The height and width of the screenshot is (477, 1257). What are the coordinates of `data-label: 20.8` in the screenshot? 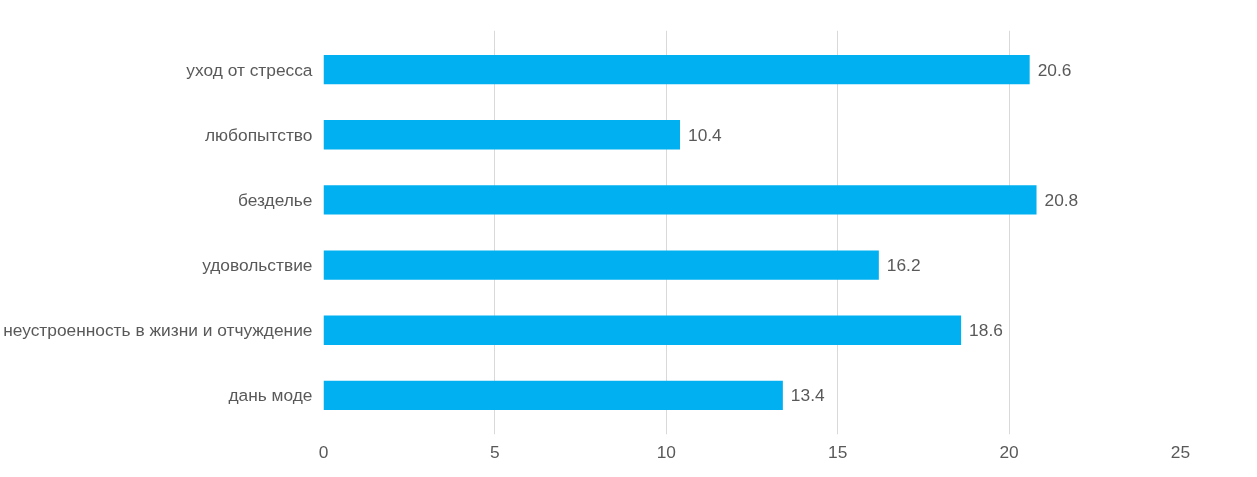 It's located at (1061, 199).